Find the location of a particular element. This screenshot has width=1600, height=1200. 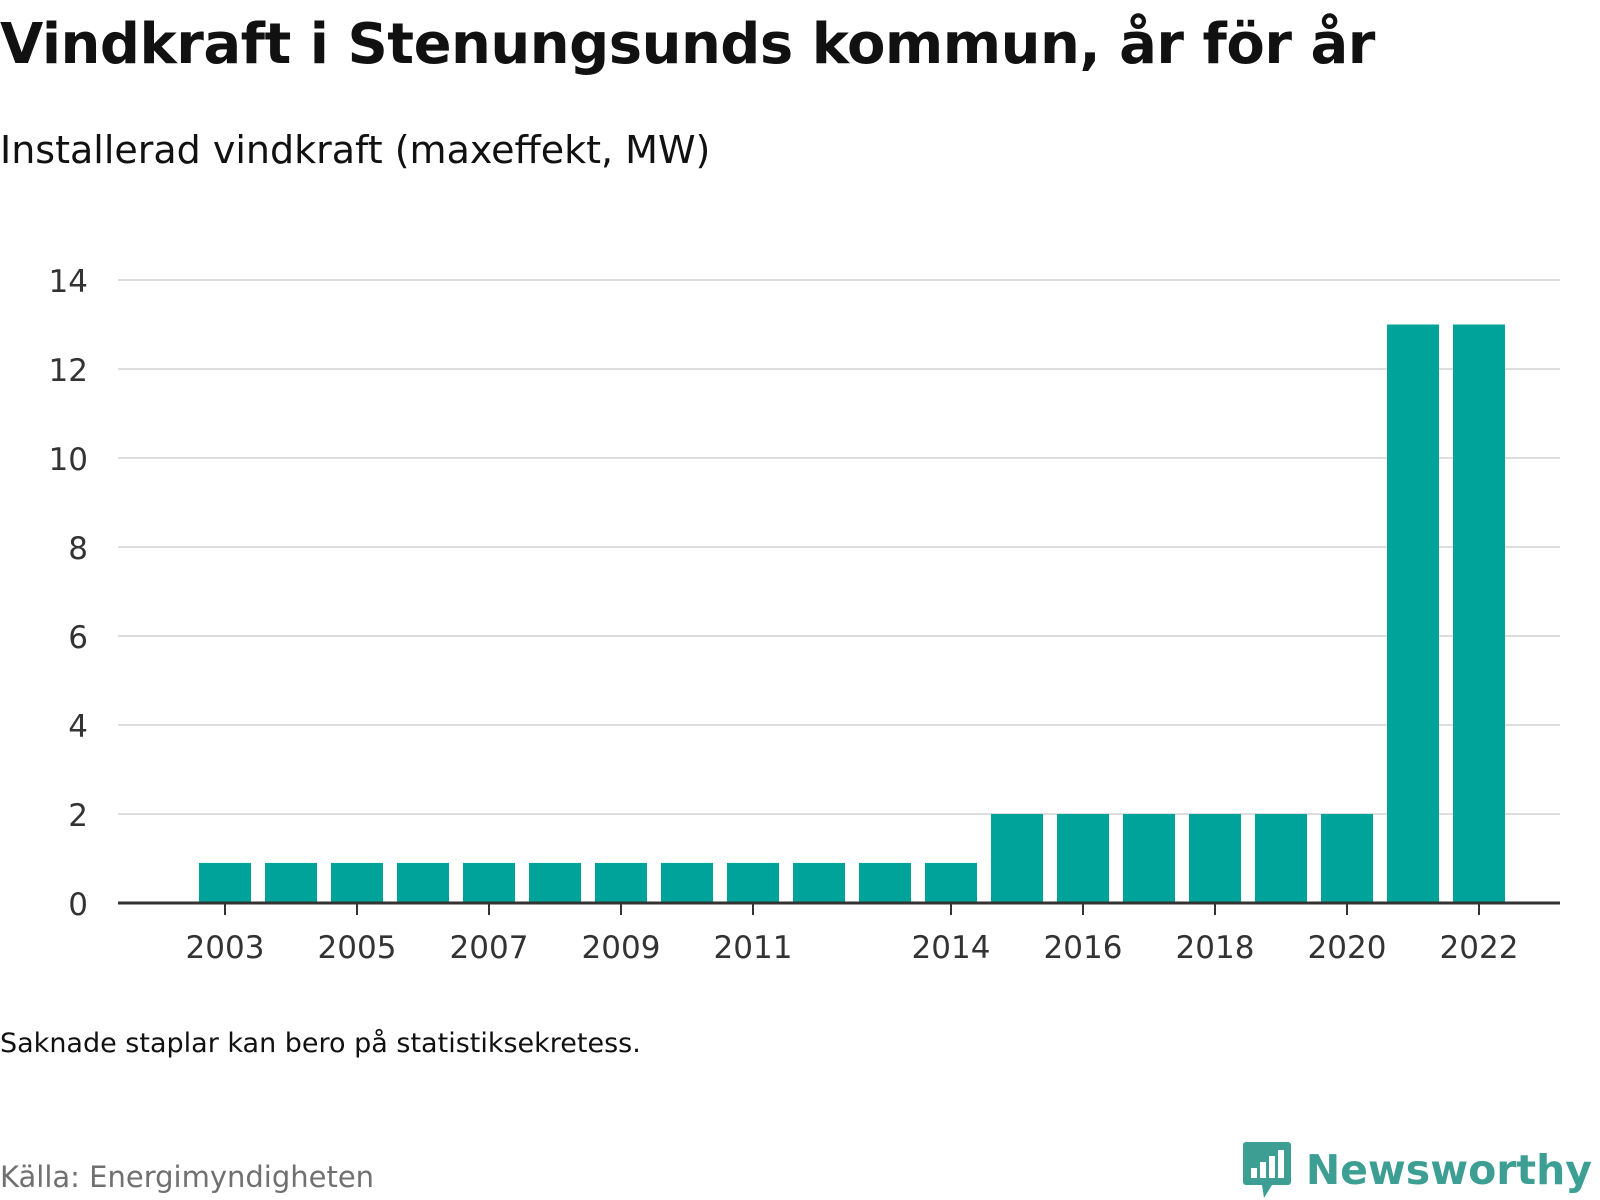

bar-2003 is located at coordinates (225, 882).